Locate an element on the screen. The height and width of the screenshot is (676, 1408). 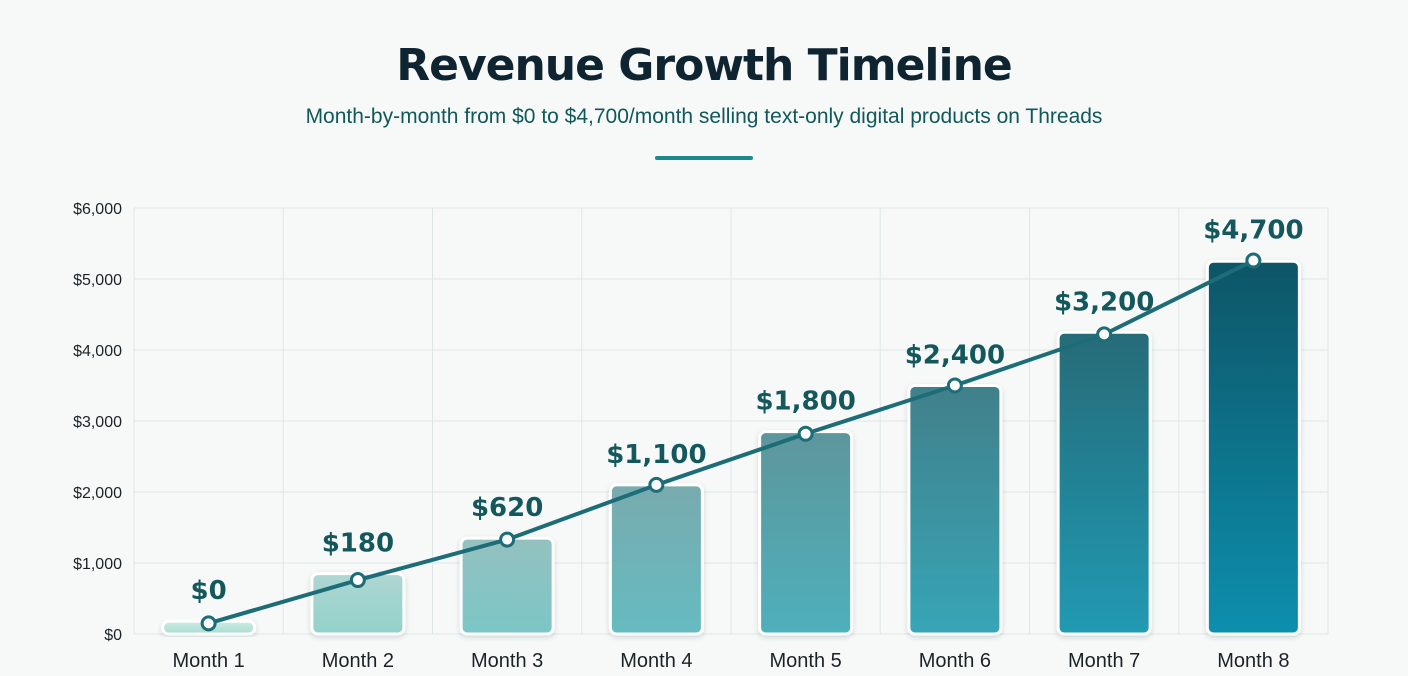
x-tick-label: Month 7 is located at coordinates (1104, 661).